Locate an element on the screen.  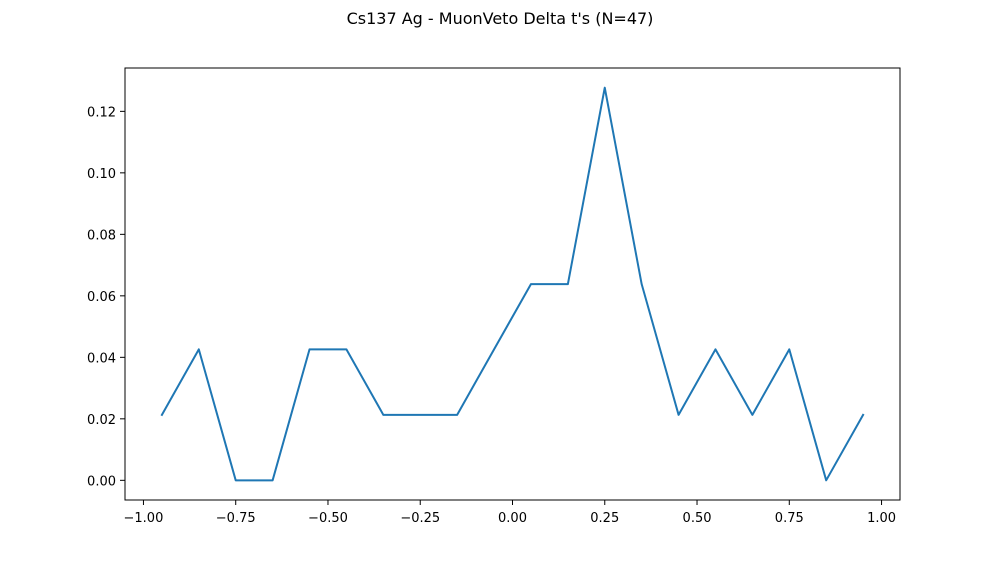
x-tick-label: 0.75 is located at coordinates (789, 518).